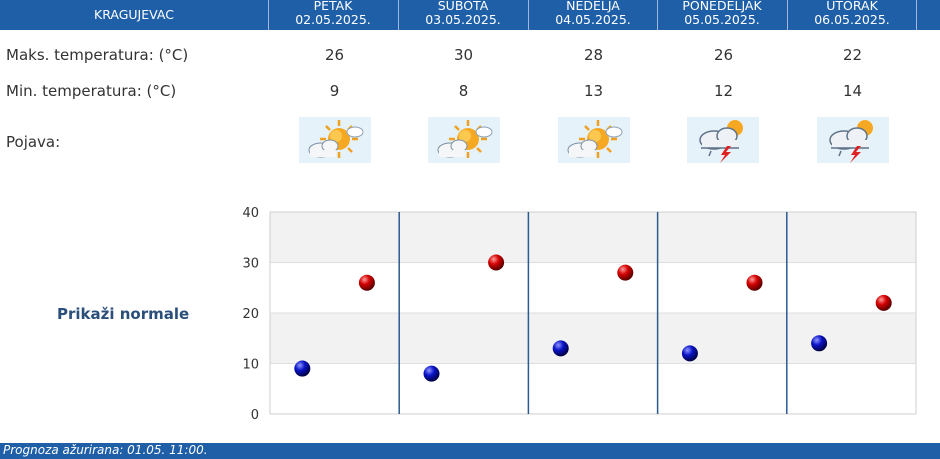 The image size is (940, 459). What do you see at coordinates (463, 6) in the screenshot?
I see `day-name: SUBOTA` at bounding box center [463, 6].